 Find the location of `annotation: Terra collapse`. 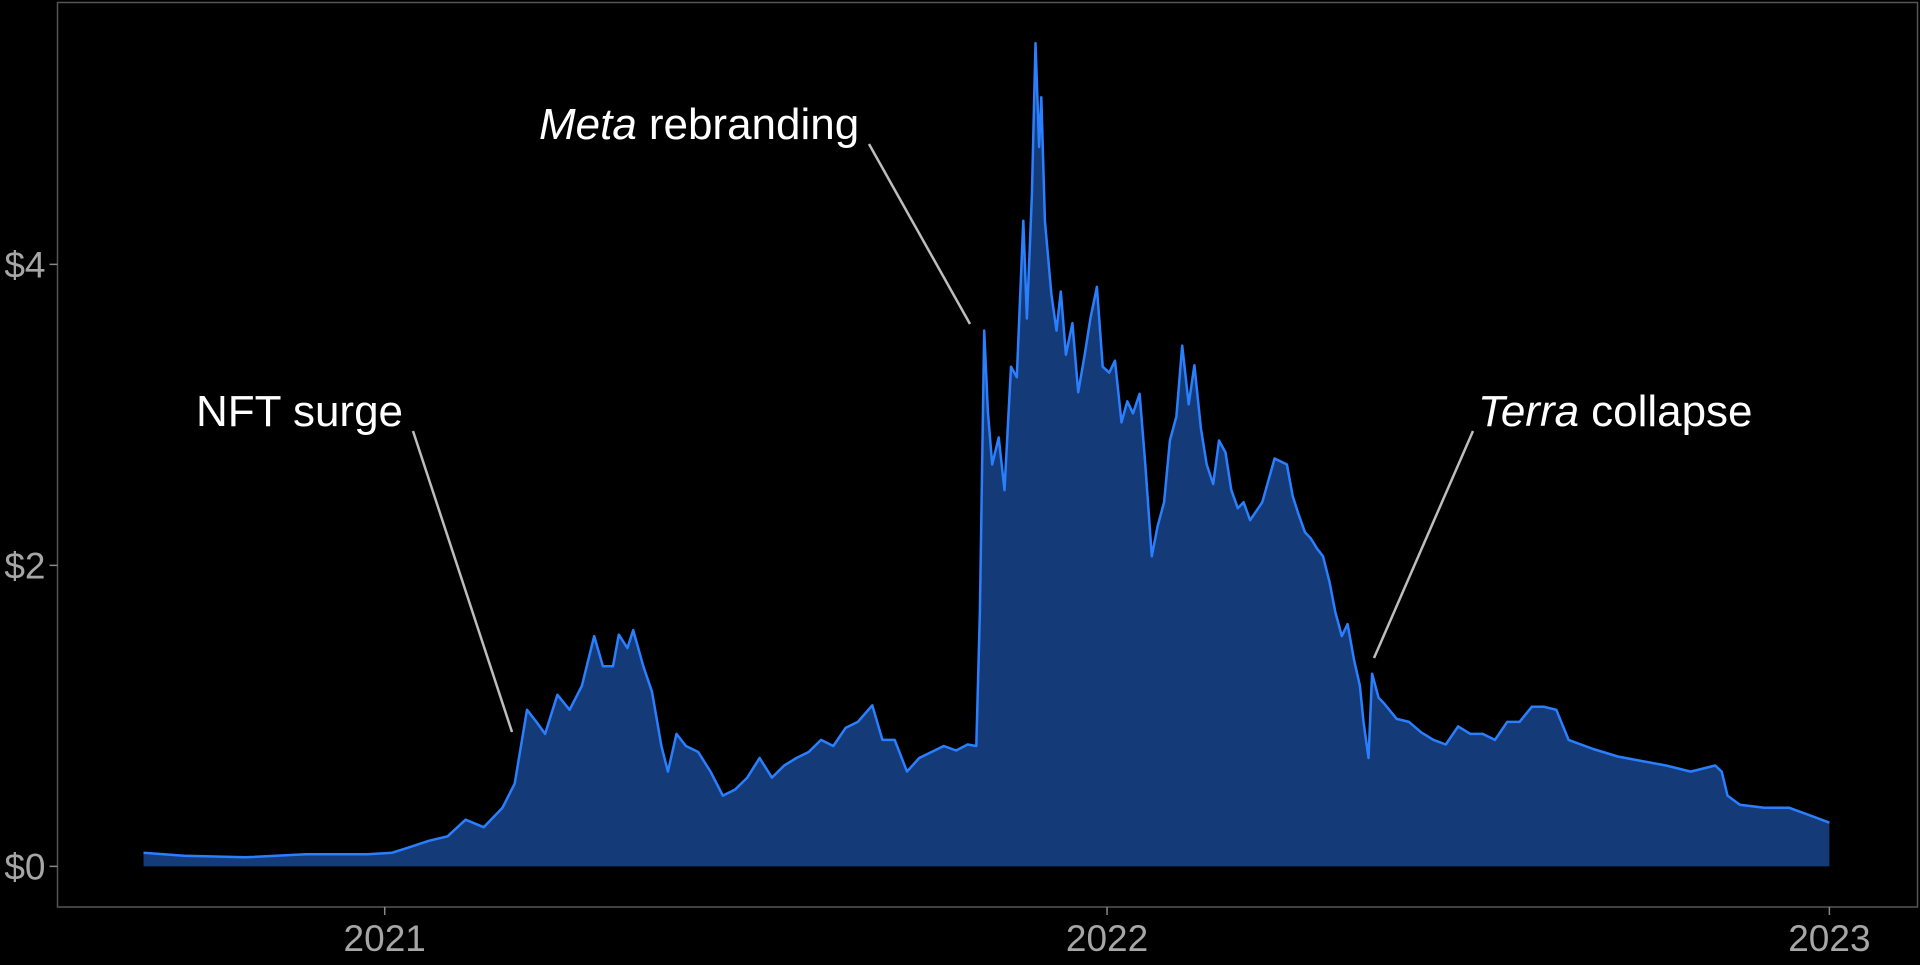

annotation: Terra collapse is located at coordinates (1615, 411).